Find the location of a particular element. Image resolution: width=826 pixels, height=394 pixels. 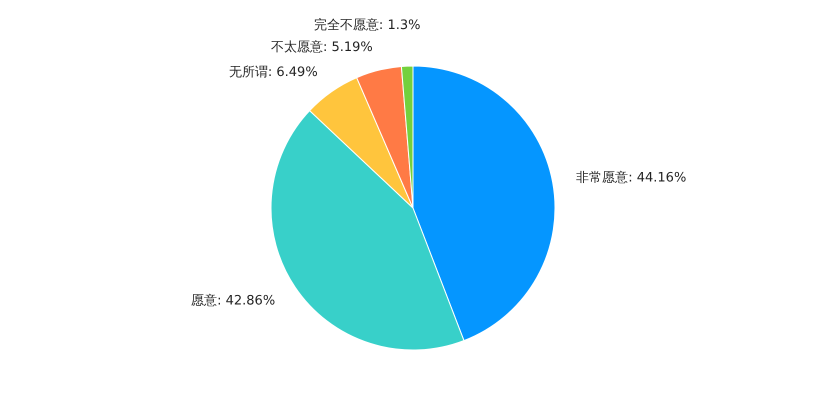

slice-label: 不太愿意: 5.19% is located at coordinates (321, 47).